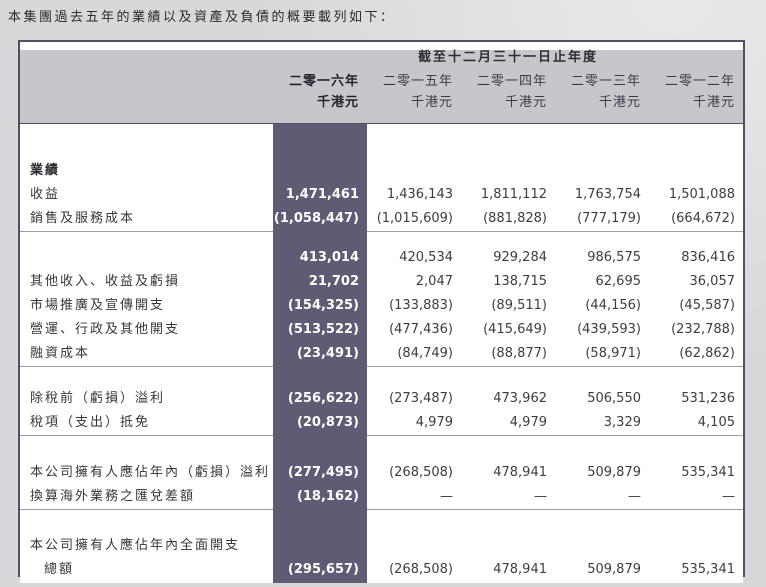 This screenshot has height=587, width=766. I want to click on row-label: 稅項（支出）抵免, so click(90, 422).